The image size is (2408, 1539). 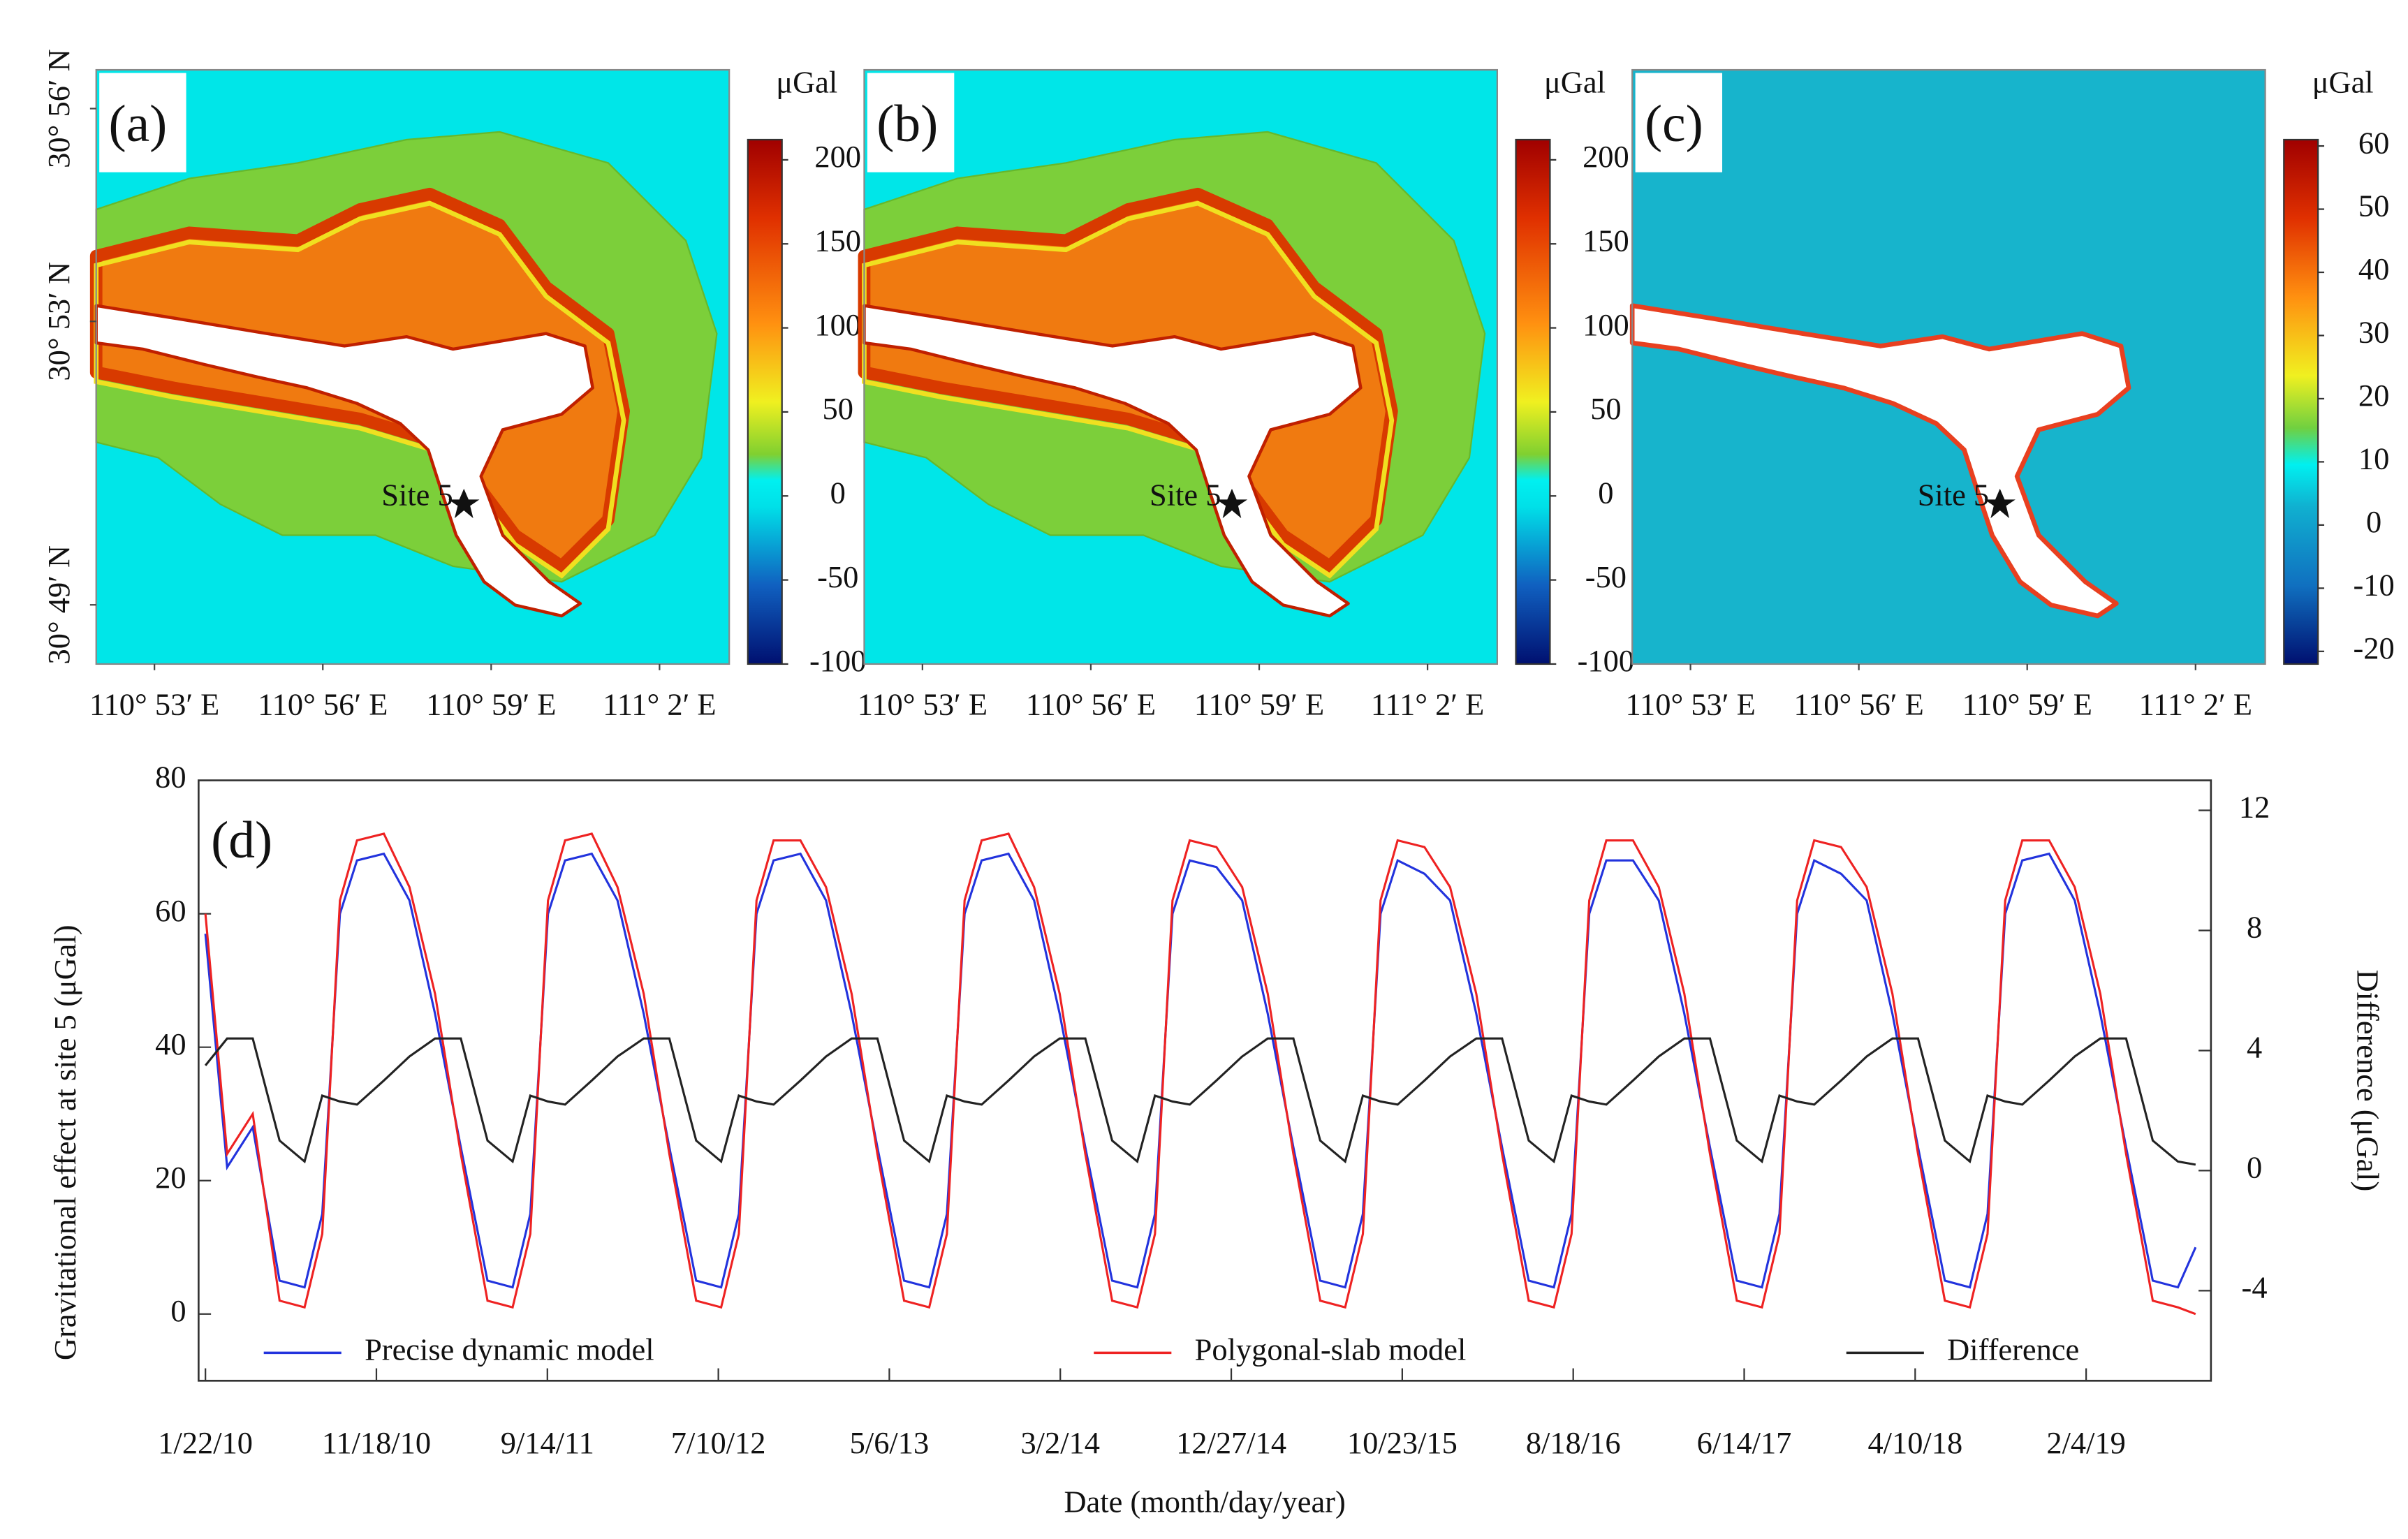 What do you see at coordinates (170, 777) in the screenshot?
I see `y-tick-label: 80` at bounding box center [170, 777].